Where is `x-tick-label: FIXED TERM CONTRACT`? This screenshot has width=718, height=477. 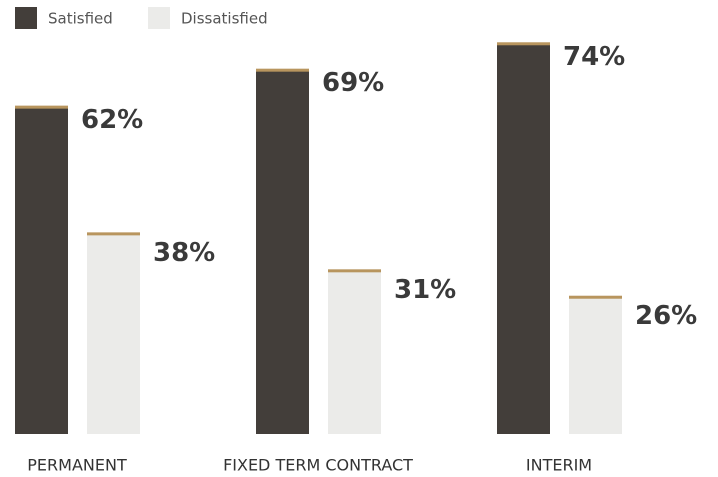 x-tick-label: FIXED TERM CONTRACT is located at coordinates (318, 465).